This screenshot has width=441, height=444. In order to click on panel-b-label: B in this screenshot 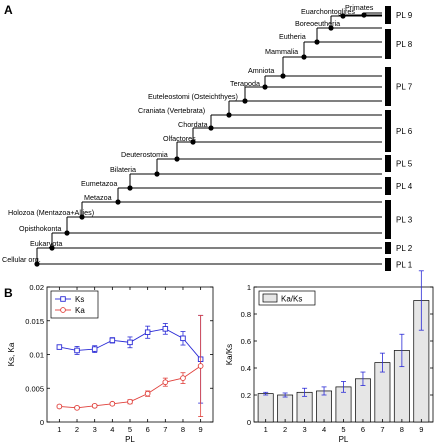, I will do `click(8, 293)`.